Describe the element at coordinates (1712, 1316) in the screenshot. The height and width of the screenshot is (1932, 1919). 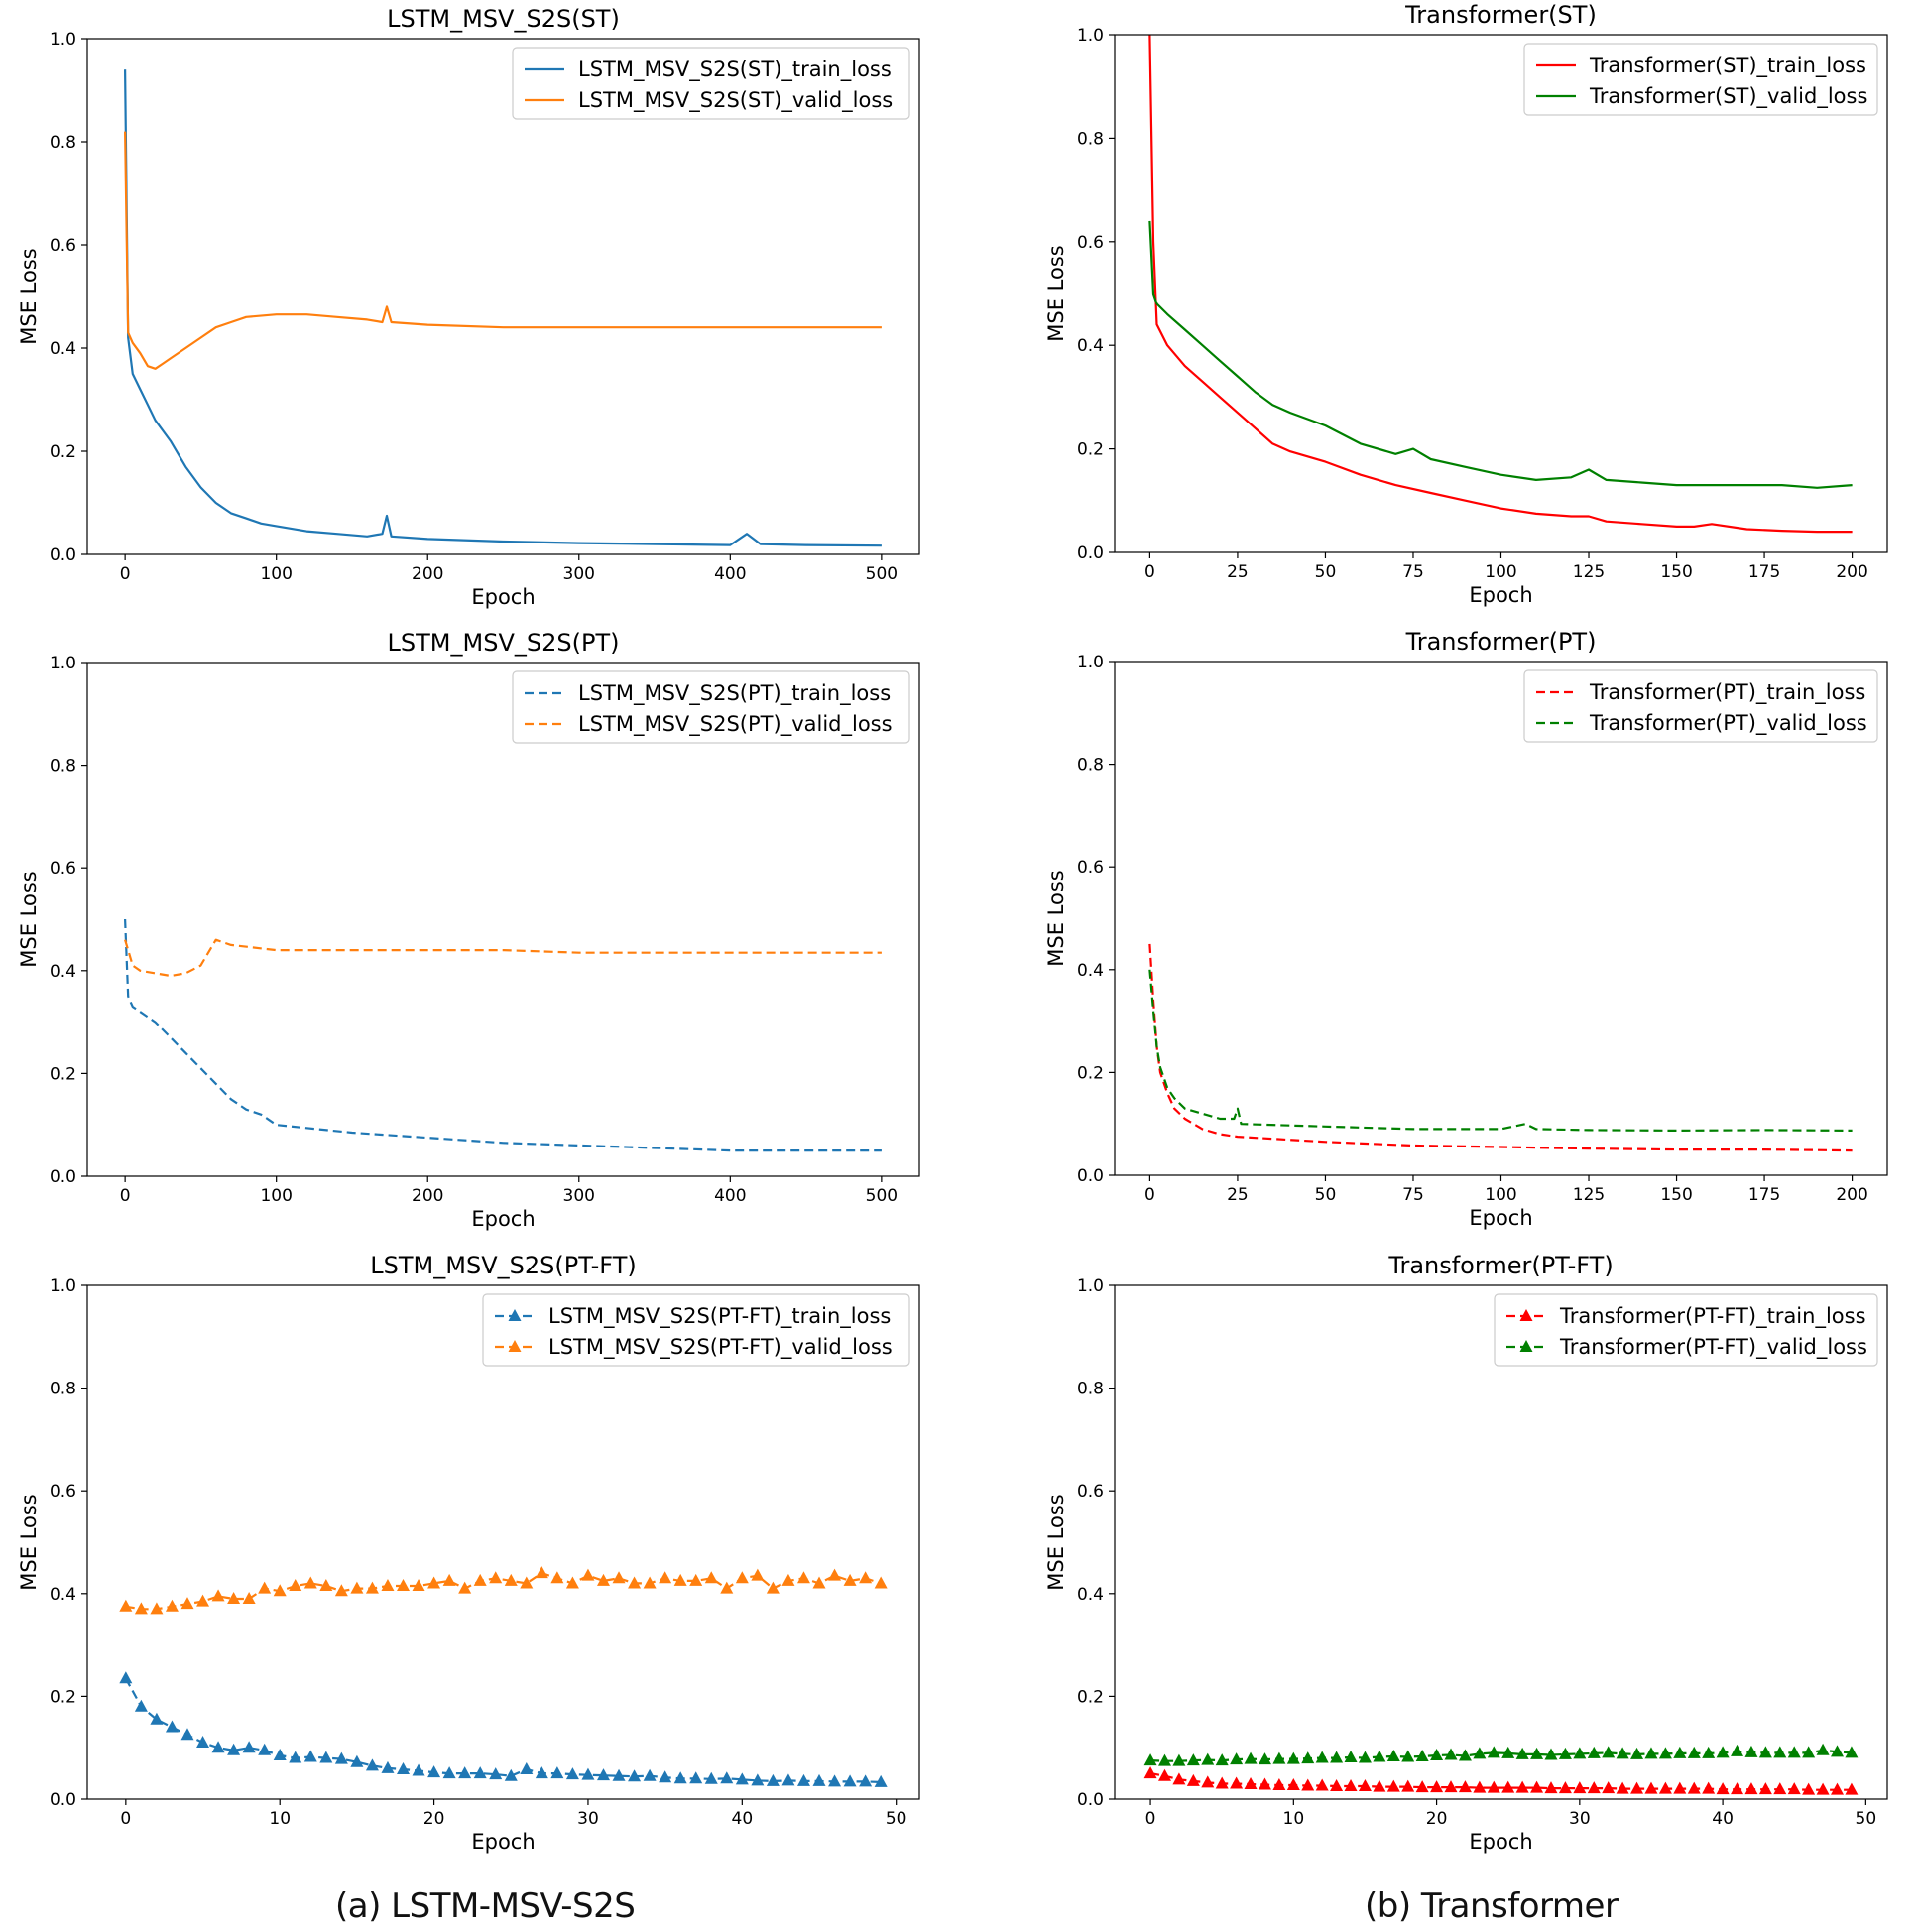
I see `legend-label: Transformer(PT-FT)_train_loss` at that location.